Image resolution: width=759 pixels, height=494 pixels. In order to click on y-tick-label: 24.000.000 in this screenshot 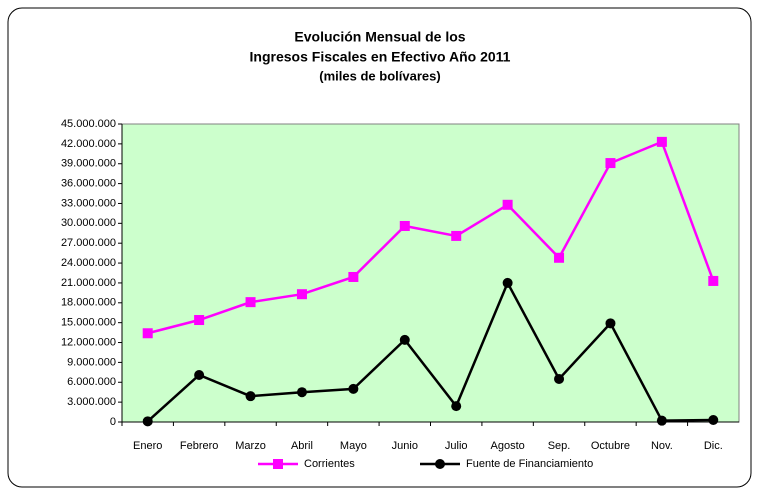, I will do `click(88, 263)`.